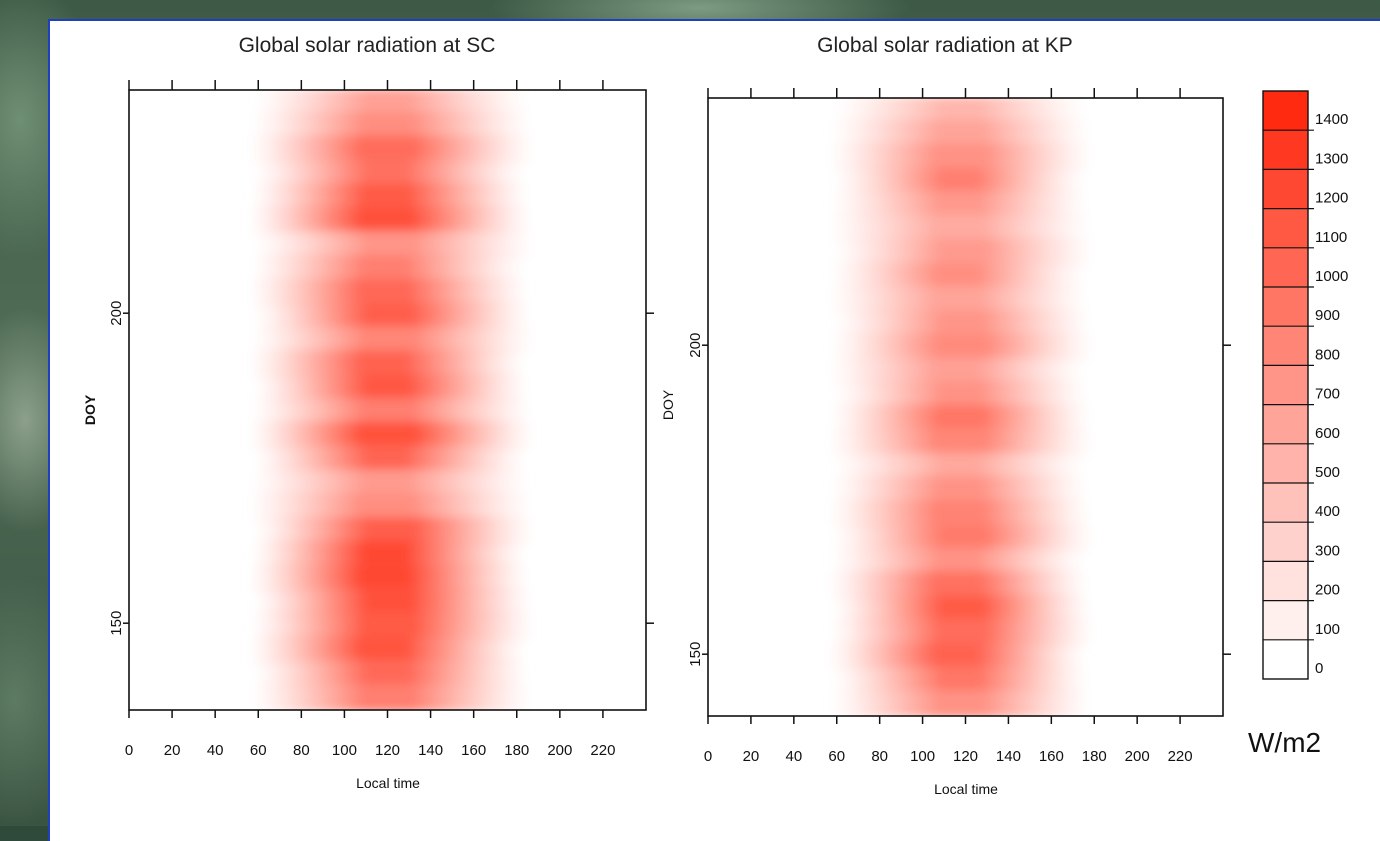 Image resolution: width=1380 pixels, height=841 pixels. Describe the element at coordinates (668, 404) in the screenshot. I see `kp-y-axis-label: DOY` at that location.